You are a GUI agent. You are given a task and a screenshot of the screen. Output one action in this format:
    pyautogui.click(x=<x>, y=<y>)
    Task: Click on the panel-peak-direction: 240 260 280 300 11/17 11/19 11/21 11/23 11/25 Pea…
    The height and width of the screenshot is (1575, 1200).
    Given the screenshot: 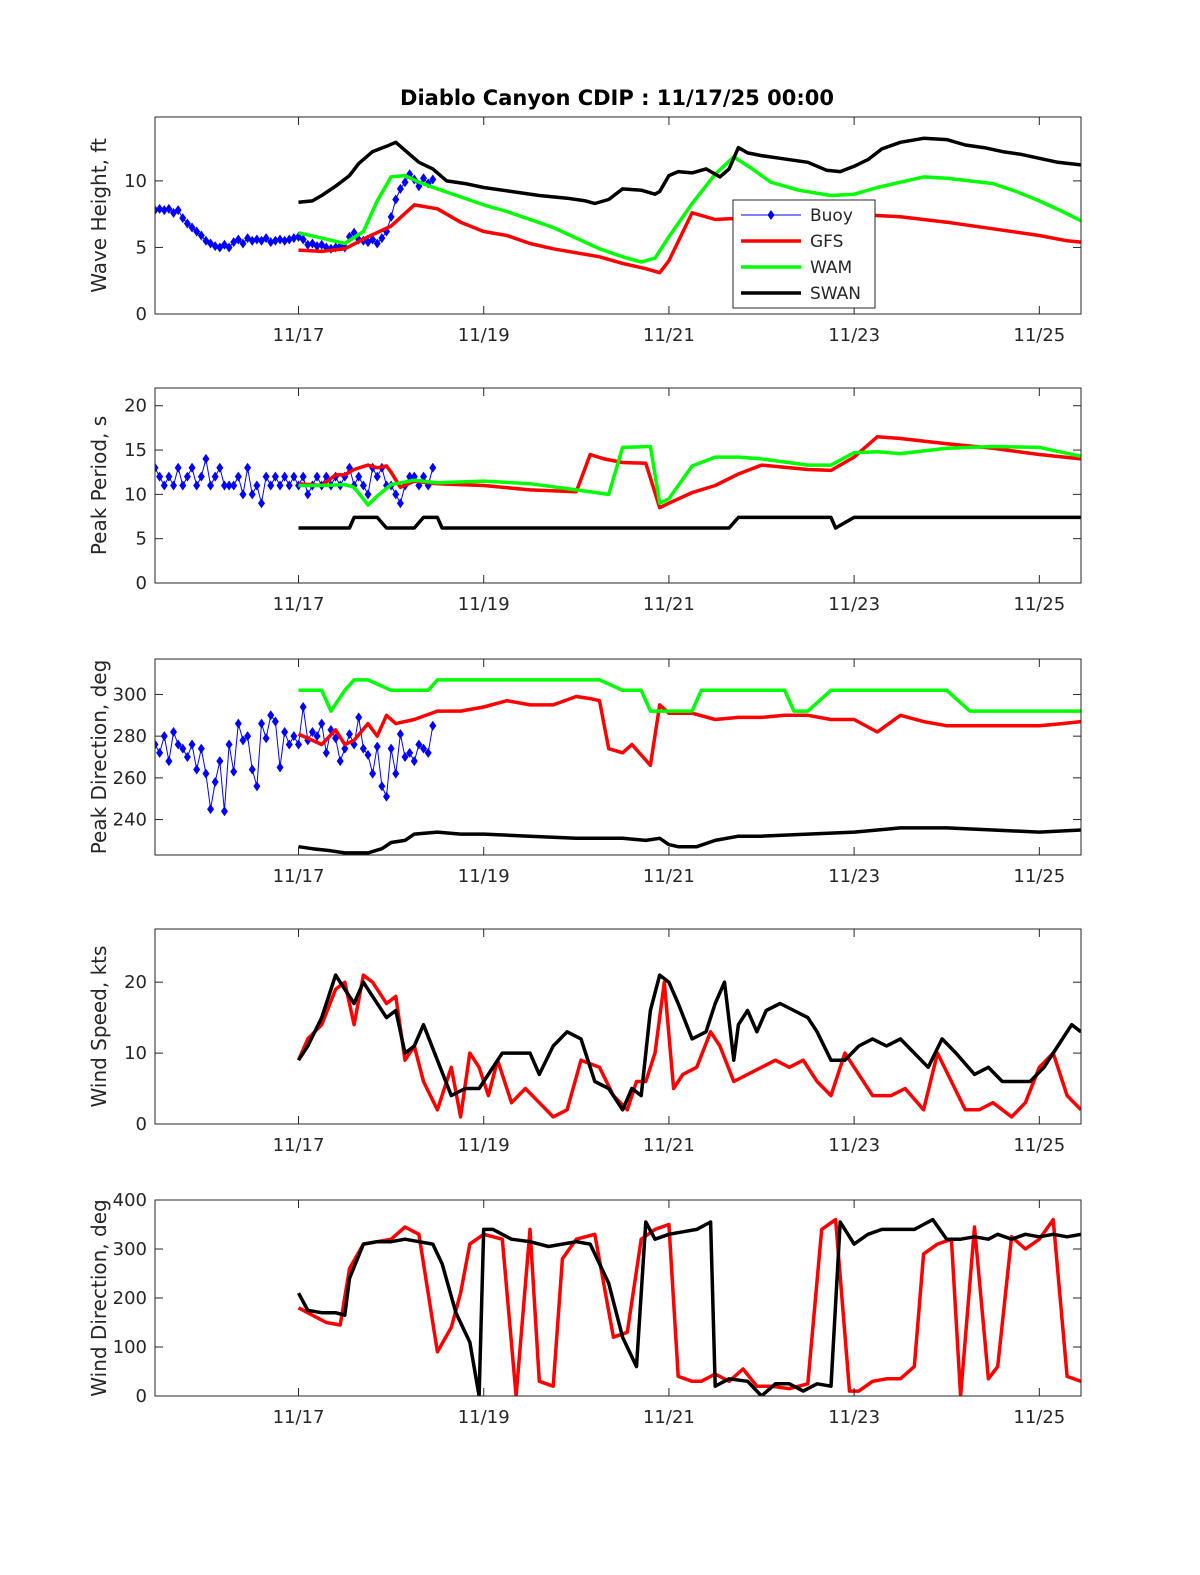 What is the action you would take?
    pyautogui.click(x=584, y=772)
    